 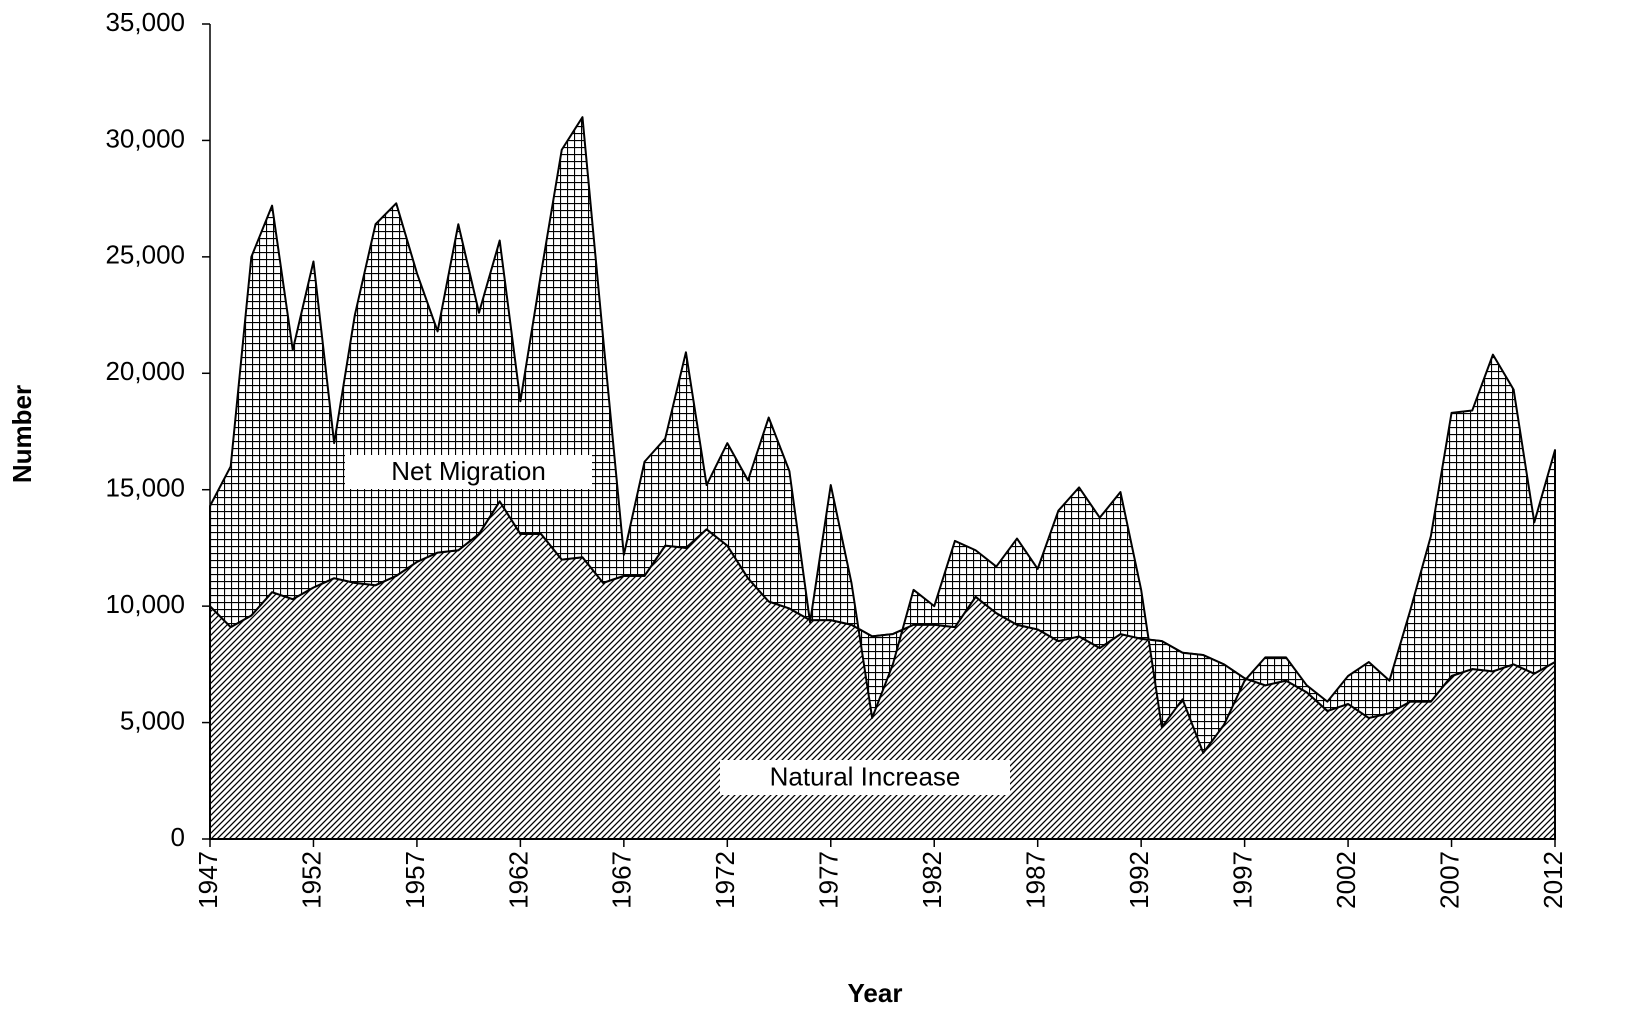 I want to click on x-tick-label: 1947, so click(x=208, y=880).